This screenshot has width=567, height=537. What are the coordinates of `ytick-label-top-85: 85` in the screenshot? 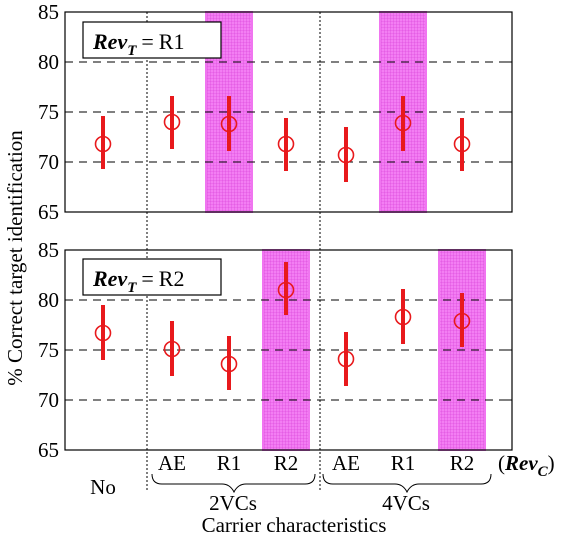 It's located at (48, 12).